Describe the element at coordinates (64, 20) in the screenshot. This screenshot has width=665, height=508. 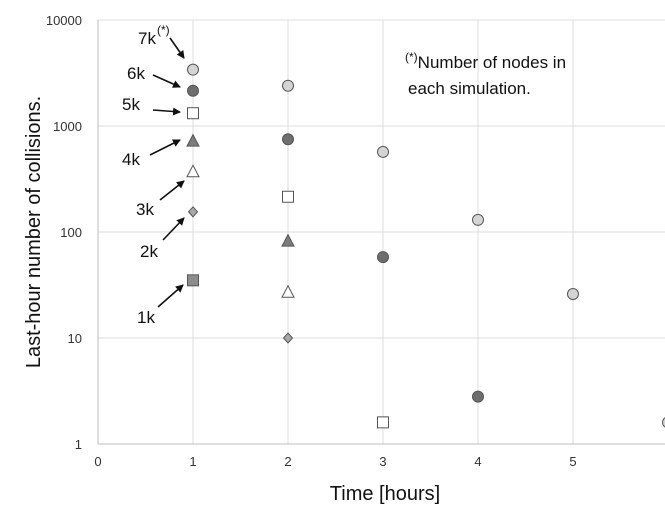
I see `y-tick-label: 10000` at that location.